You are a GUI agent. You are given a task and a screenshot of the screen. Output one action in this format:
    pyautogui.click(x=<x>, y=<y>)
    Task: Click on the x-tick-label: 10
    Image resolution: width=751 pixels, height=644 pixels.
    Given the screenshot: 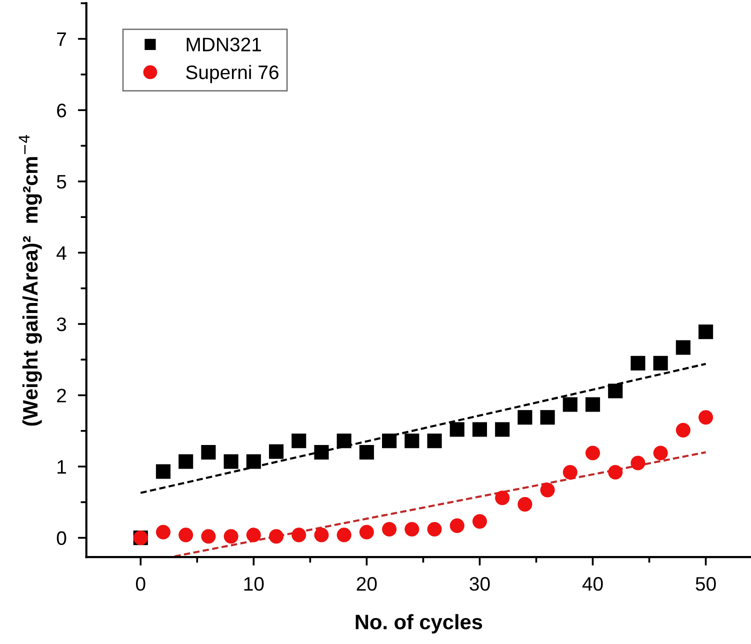 What is the action you would take?
    pyautogui.click(x=254, y=584)
    